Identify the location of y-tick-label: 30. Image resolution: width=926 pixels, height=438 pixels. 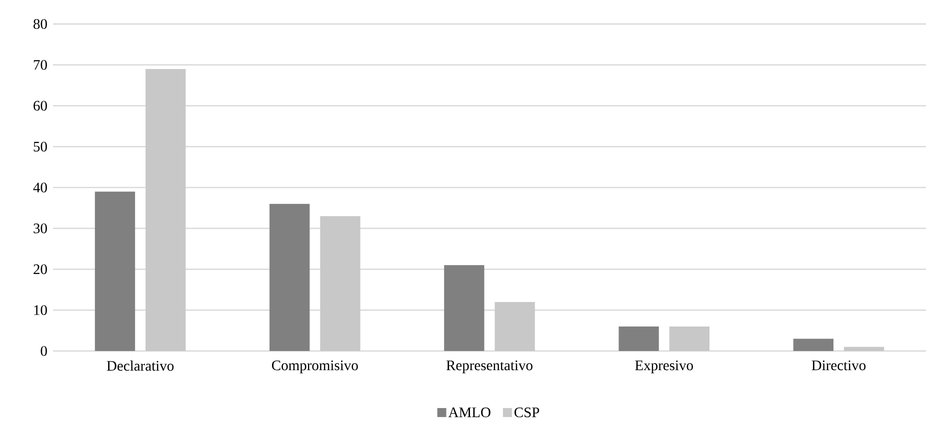
(40, 228).